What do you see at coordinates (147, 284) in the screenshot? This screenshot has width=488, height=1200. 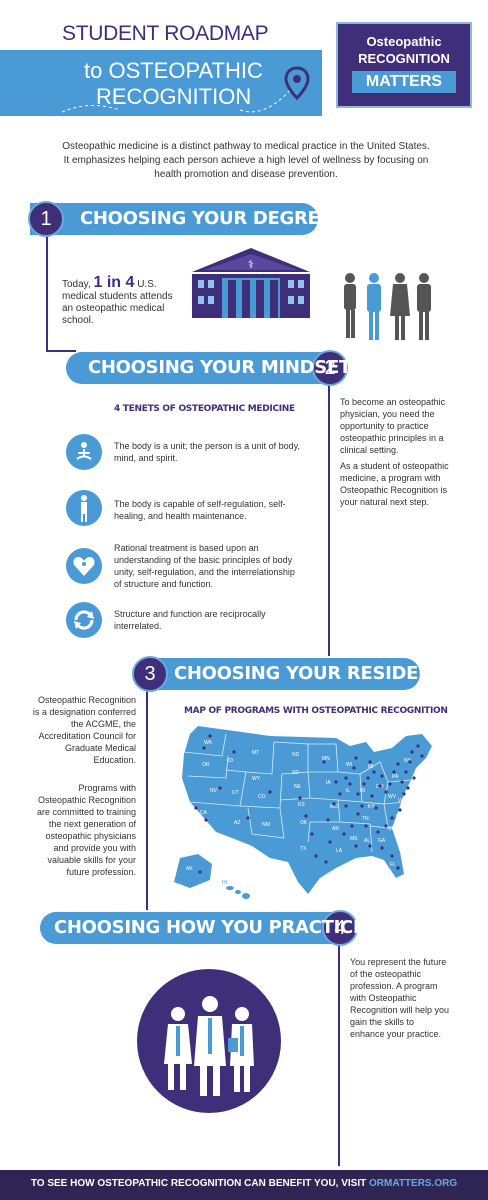 I see `step1-stat-suffix: U.S.` at bounding box center [147, 284].